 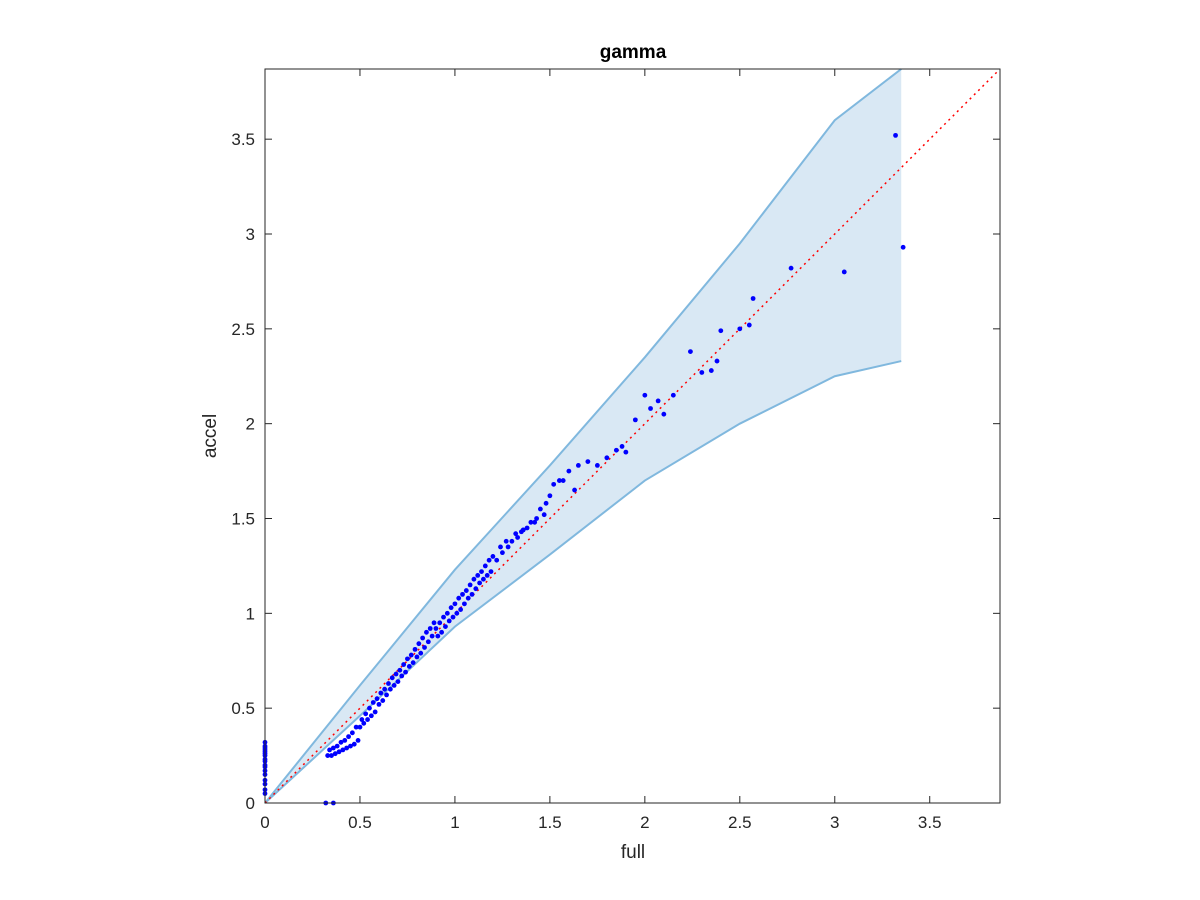 What do you see at coordinates (454, 822) in the screenshot?
I see `x-tick-label: 1` at bounding box center [454, 822].